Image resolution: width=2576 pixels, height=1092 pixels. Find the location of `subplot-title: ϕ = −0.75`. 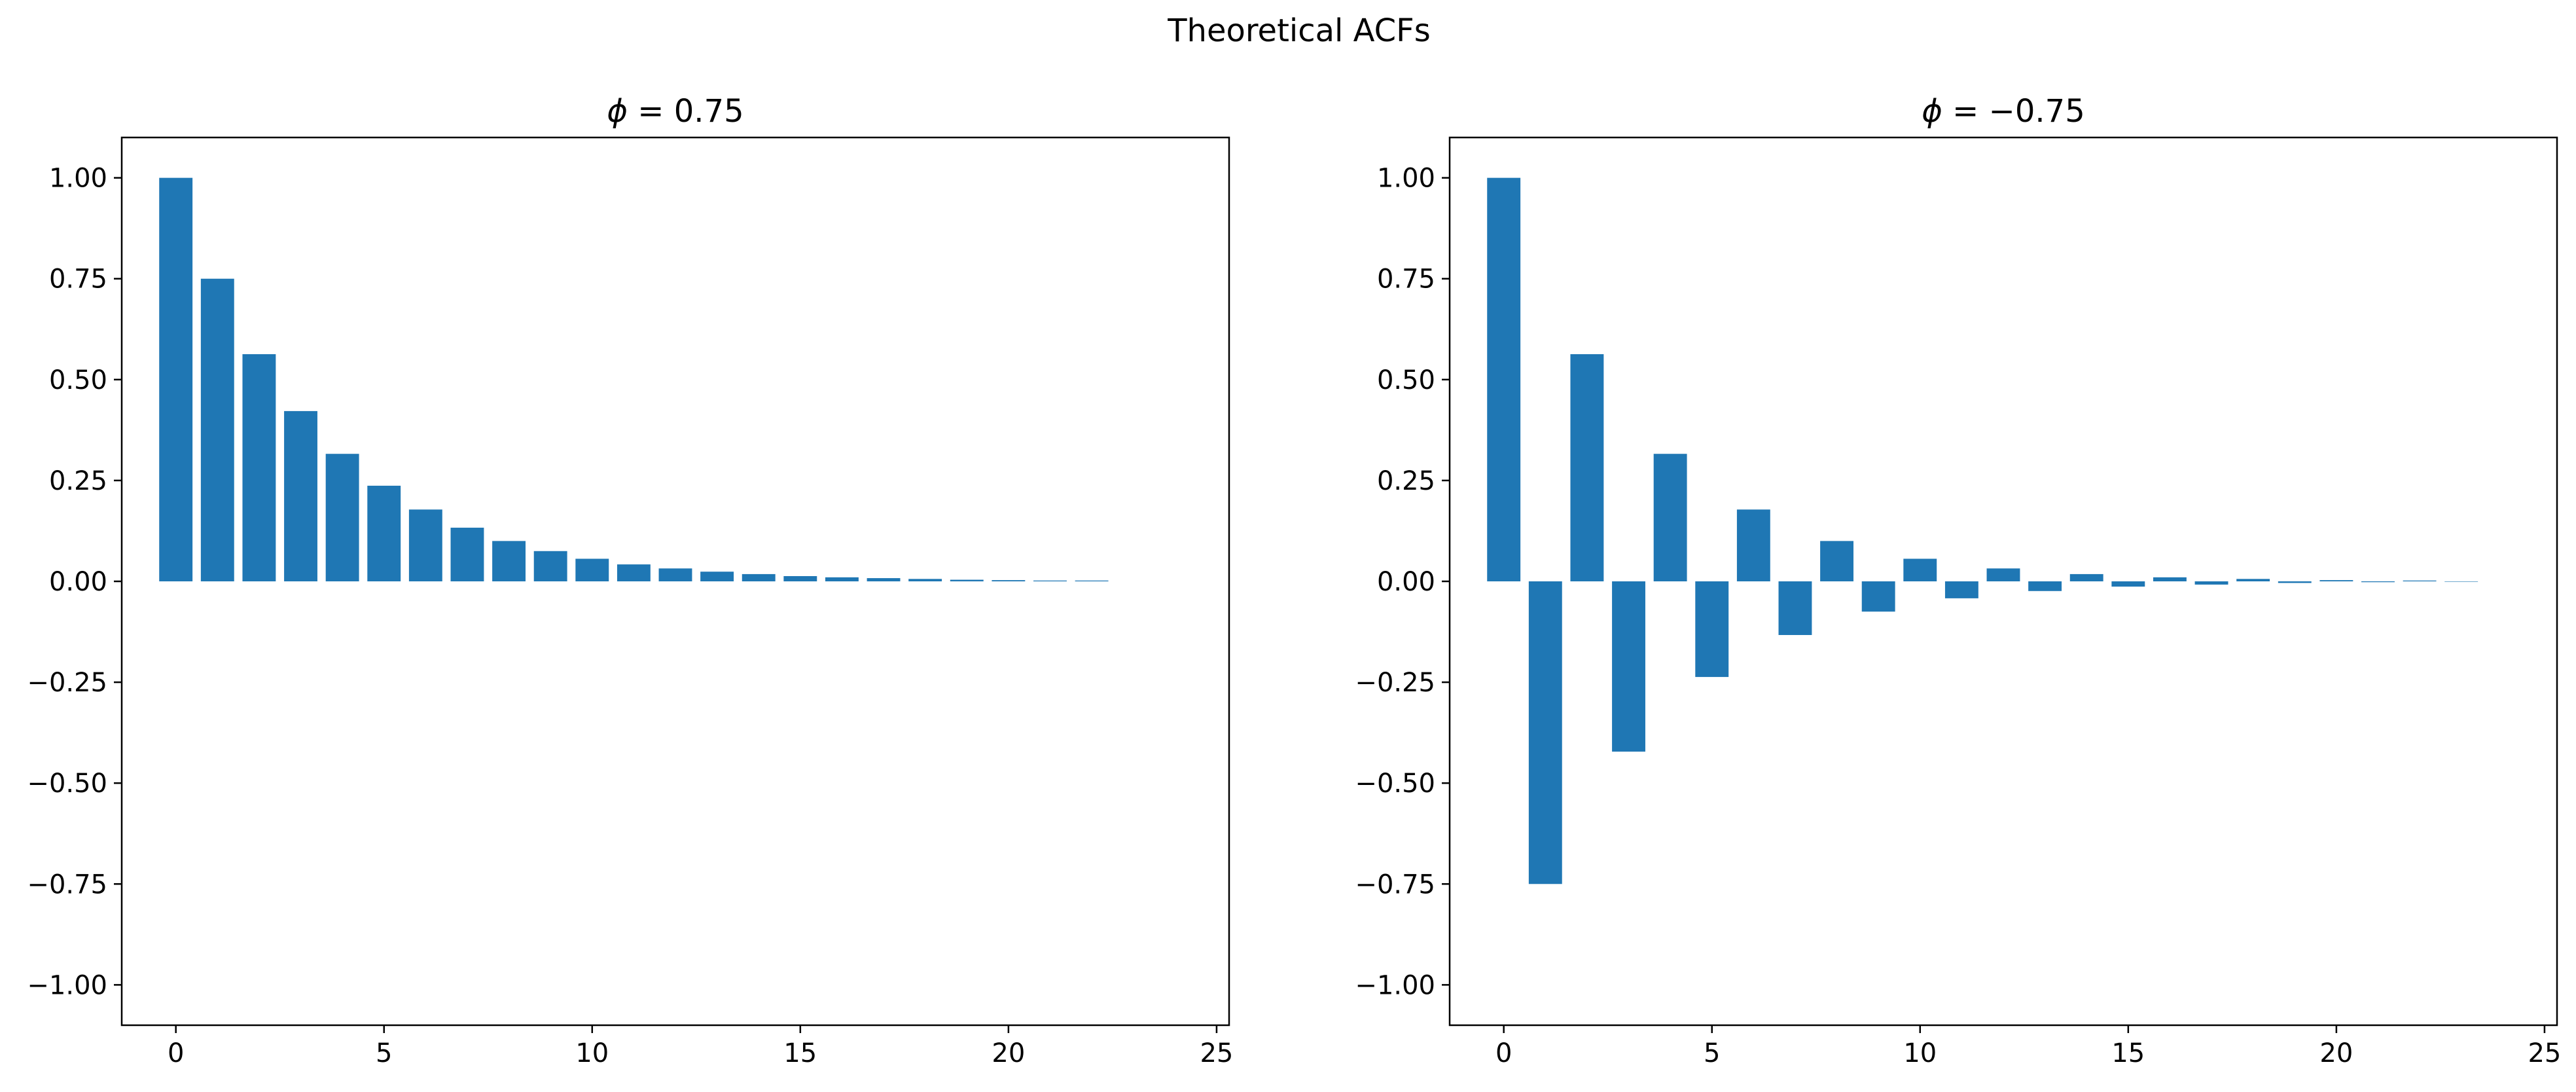

subplot-title: ϕ = −0.75 is located at coordinates (2003, 111).